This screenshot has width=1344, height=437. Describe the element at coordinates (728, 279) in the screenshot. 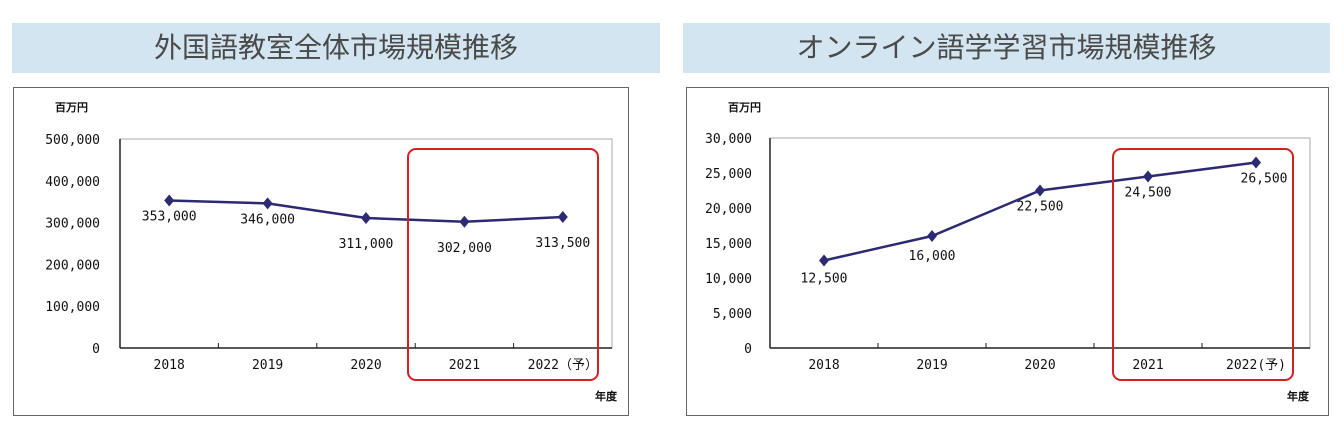

I see `y-tick-label: 10,000` at that location.